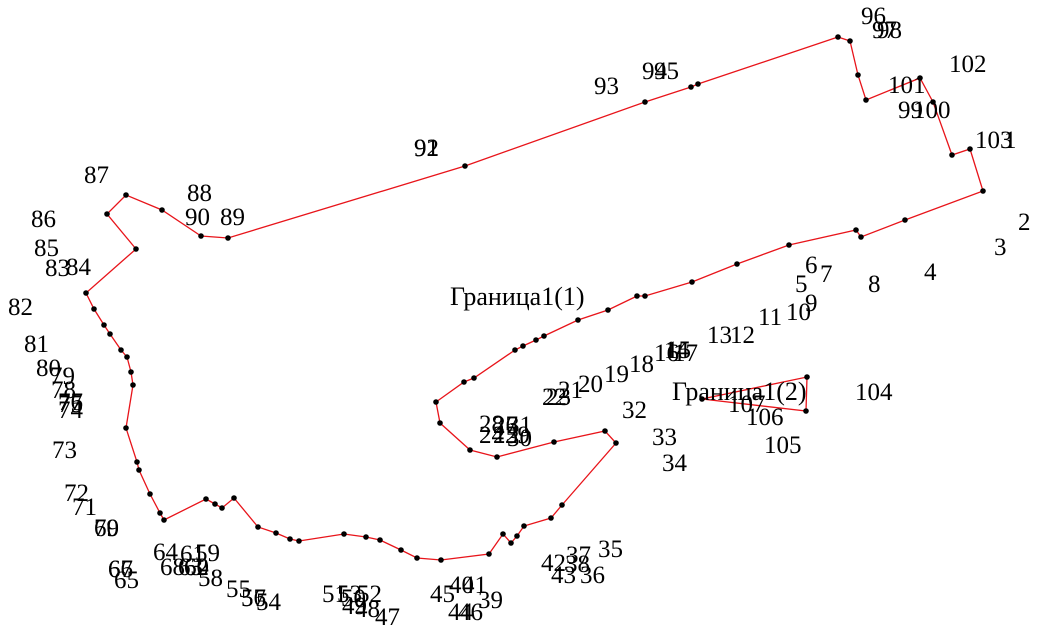  What do you see at coordinates (517, 435) in the screenshot?
I see `point-label-29: 29` at bounding box center [517, 435].